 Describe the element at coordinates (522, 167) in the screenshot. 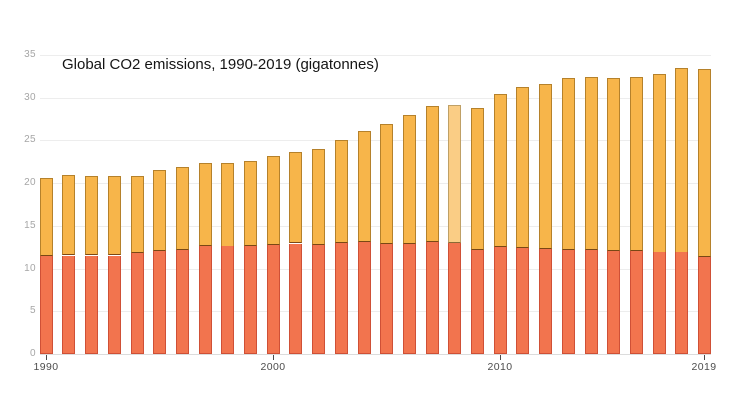

I see `bar-2011-orange` at that location.